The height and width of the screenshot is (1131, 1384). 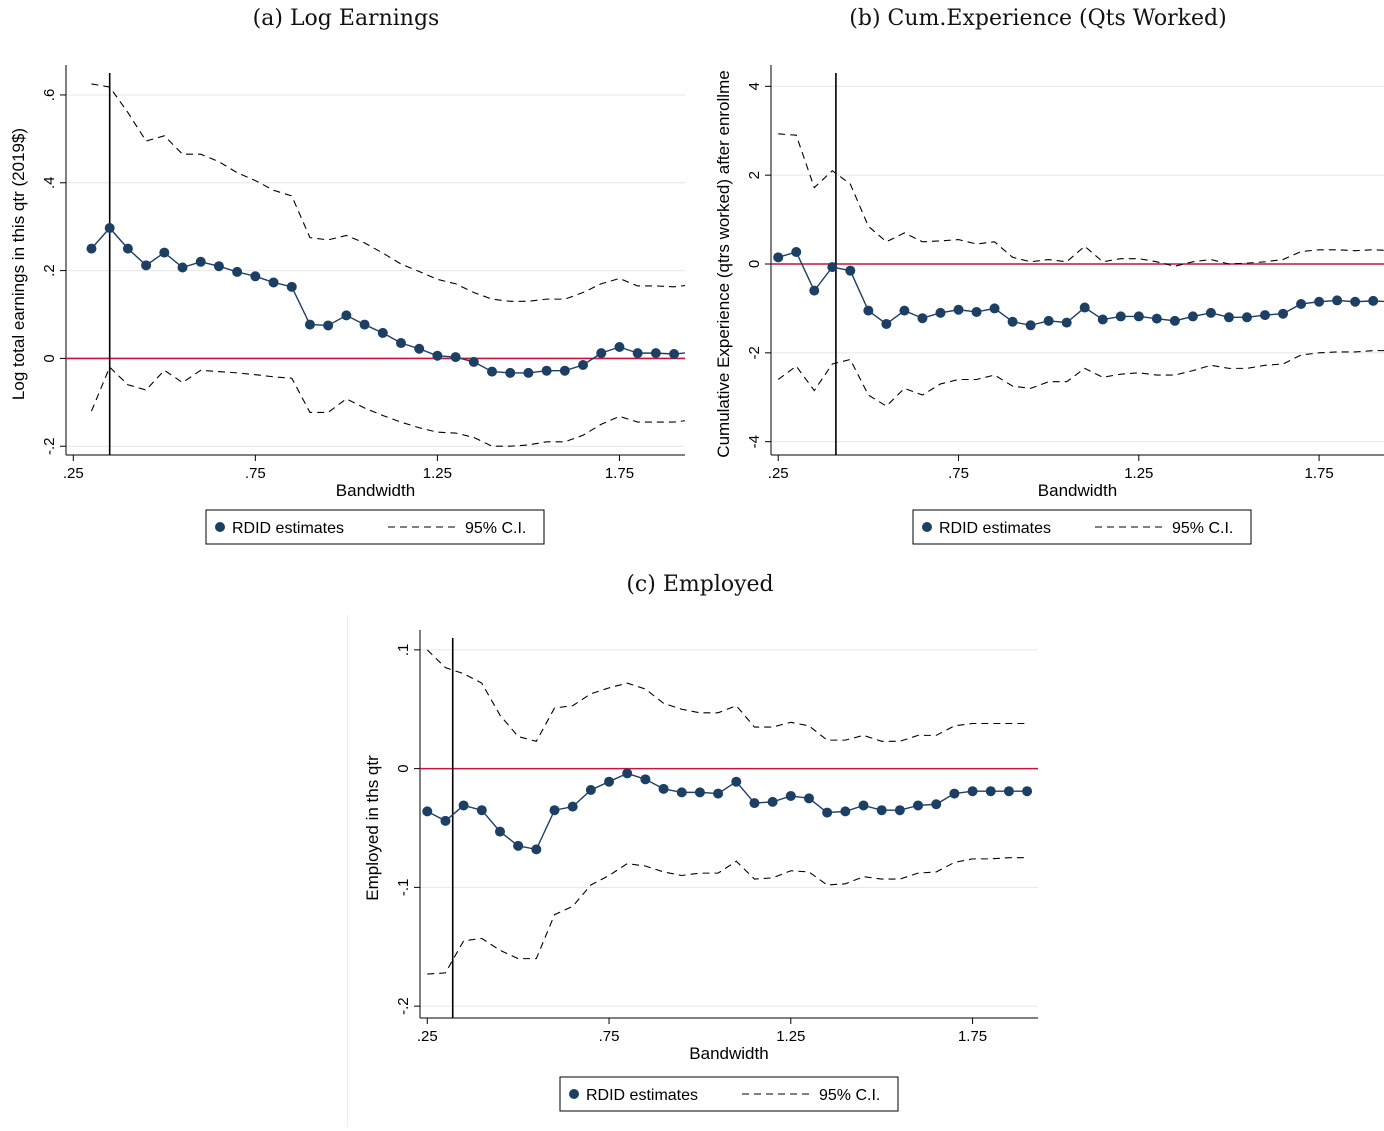 What do you see at coordinates (347, 871) in the screenshot?
I see `panel-divider` at bounding box center [347, 871].